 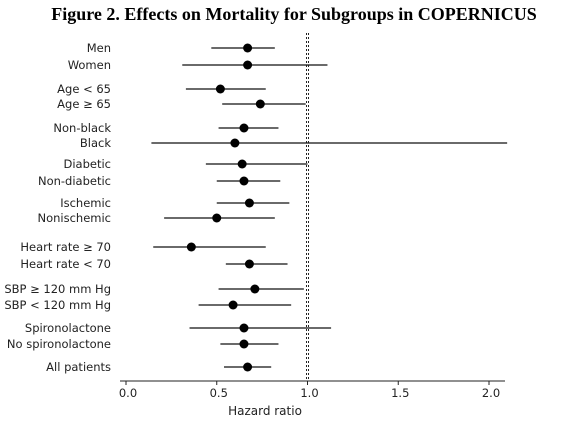 What do you see at coordinates (99, 48) in the screenshot?
I see `subgroup-label: Men` at bounding box center [99, 48].